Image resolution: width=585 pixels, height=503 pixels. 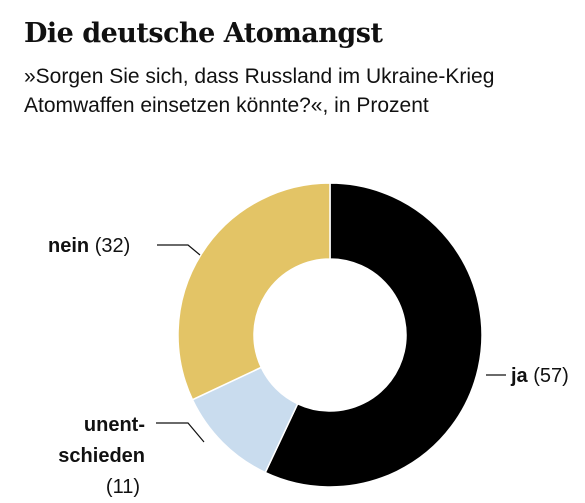 I want to click on label-unentschieden-line2: schieden, so click(x=101, y=456).